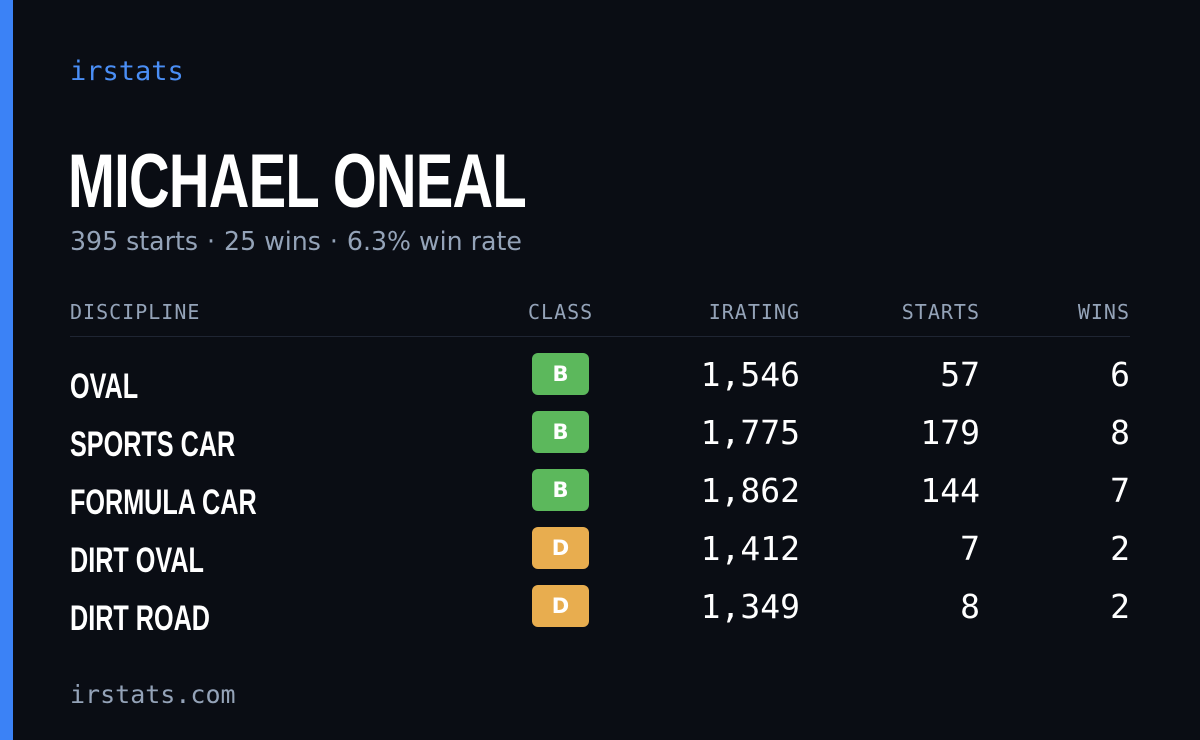  I want to click on table-row: DIRT OVAL D 1,412 7 2, so click(600, 556).